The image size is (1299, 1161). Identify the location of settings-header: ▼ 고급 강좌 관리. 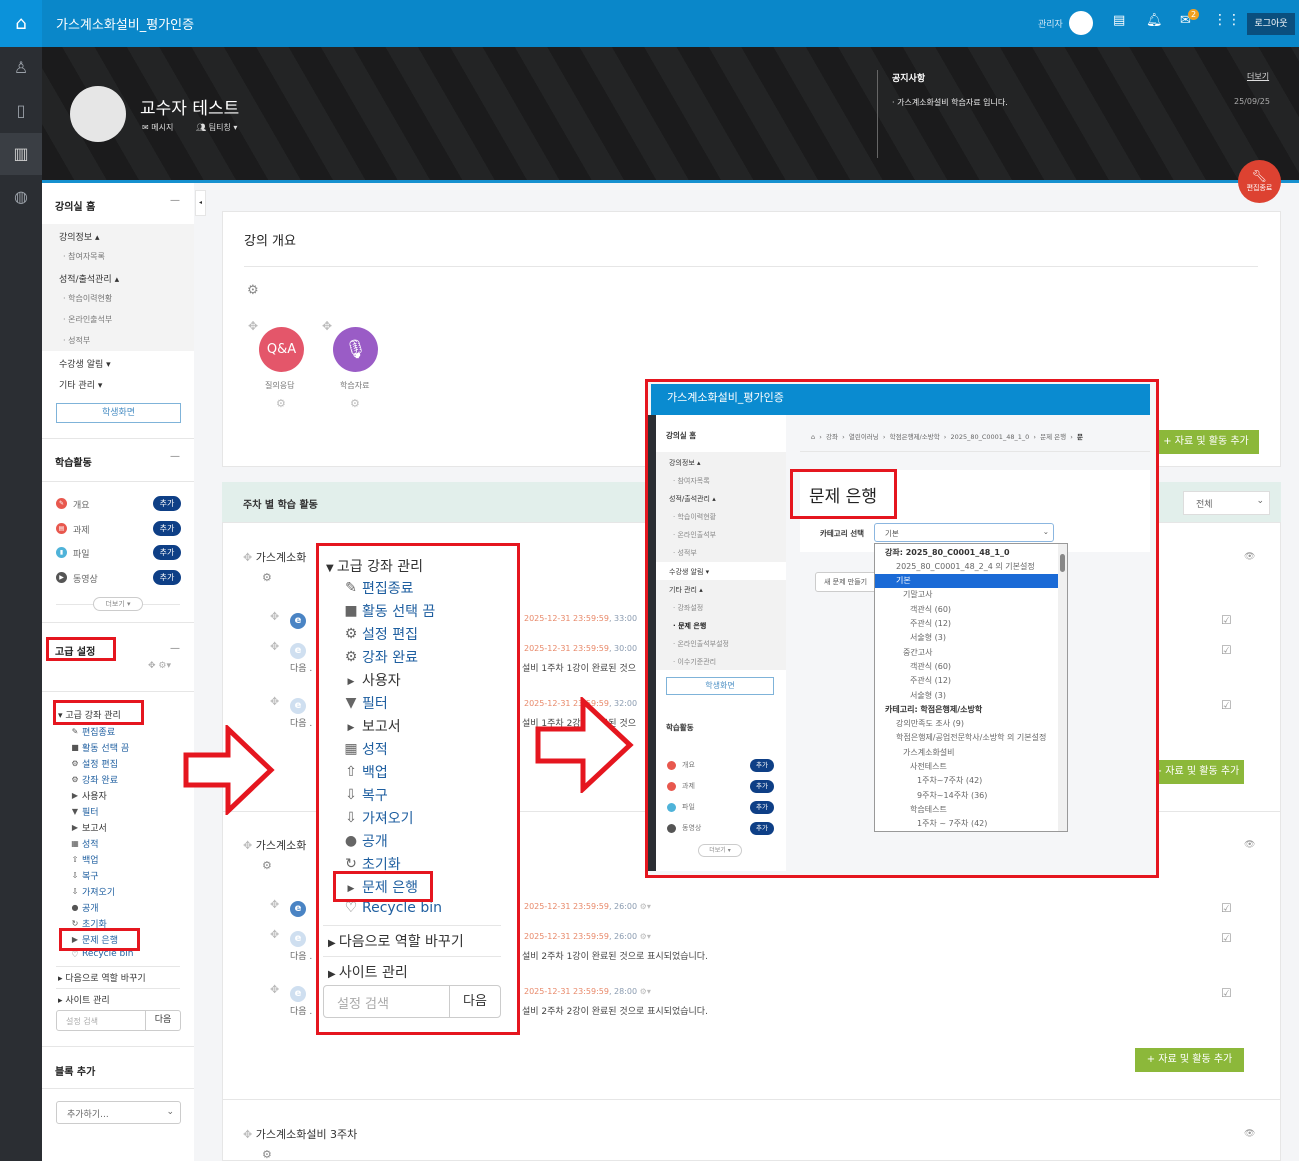
(375, 567).